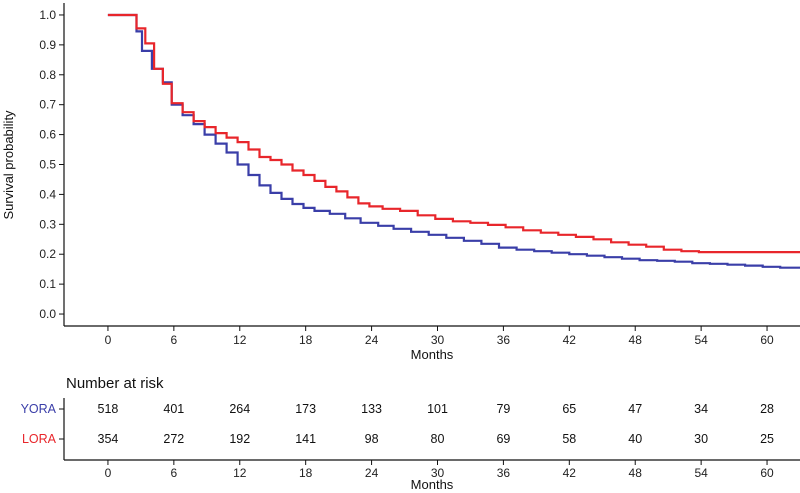 The image size is (800, 493). I want to click on y-tick-label: 0.5, so click(47, 165).